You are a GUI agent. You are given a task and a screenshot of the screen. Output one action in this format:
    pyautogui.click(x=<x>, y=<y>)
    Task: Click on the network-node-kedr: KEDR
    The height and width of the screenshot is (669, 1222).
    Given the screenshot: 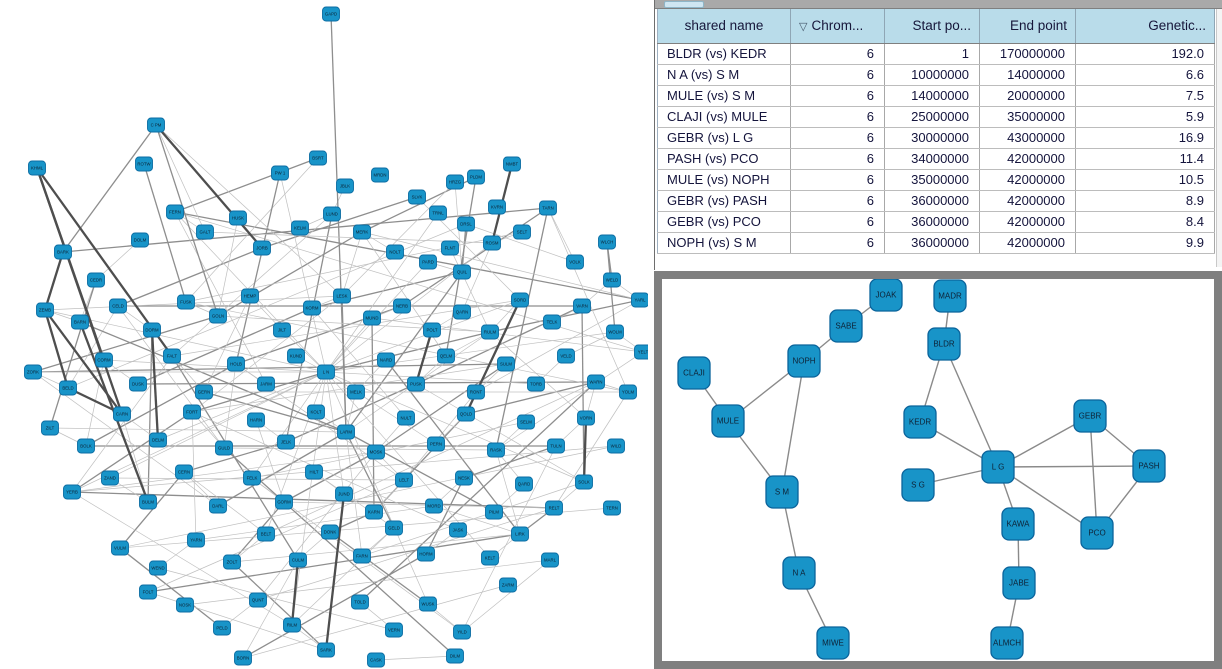 What is the action you would take?
    pyautogui.click(x=920, y=422)
    